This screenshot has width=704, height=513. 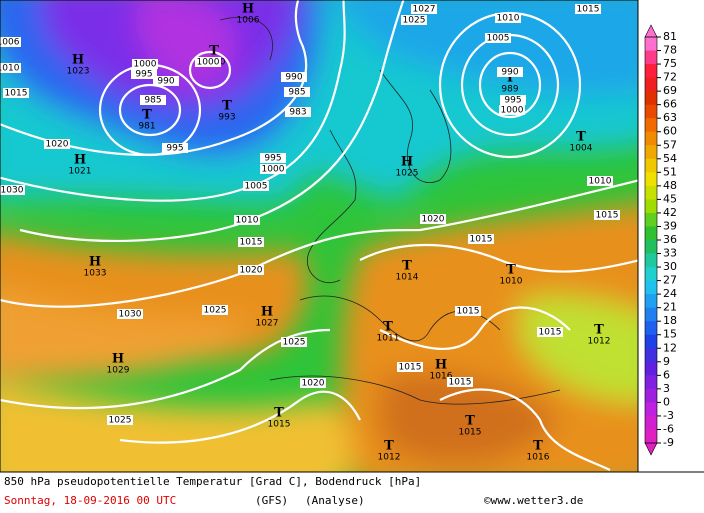 What do you see at coordinates (670, 239) in the screenshot?
I see `colorbar-label: 36` at bounding box center [670, 239].